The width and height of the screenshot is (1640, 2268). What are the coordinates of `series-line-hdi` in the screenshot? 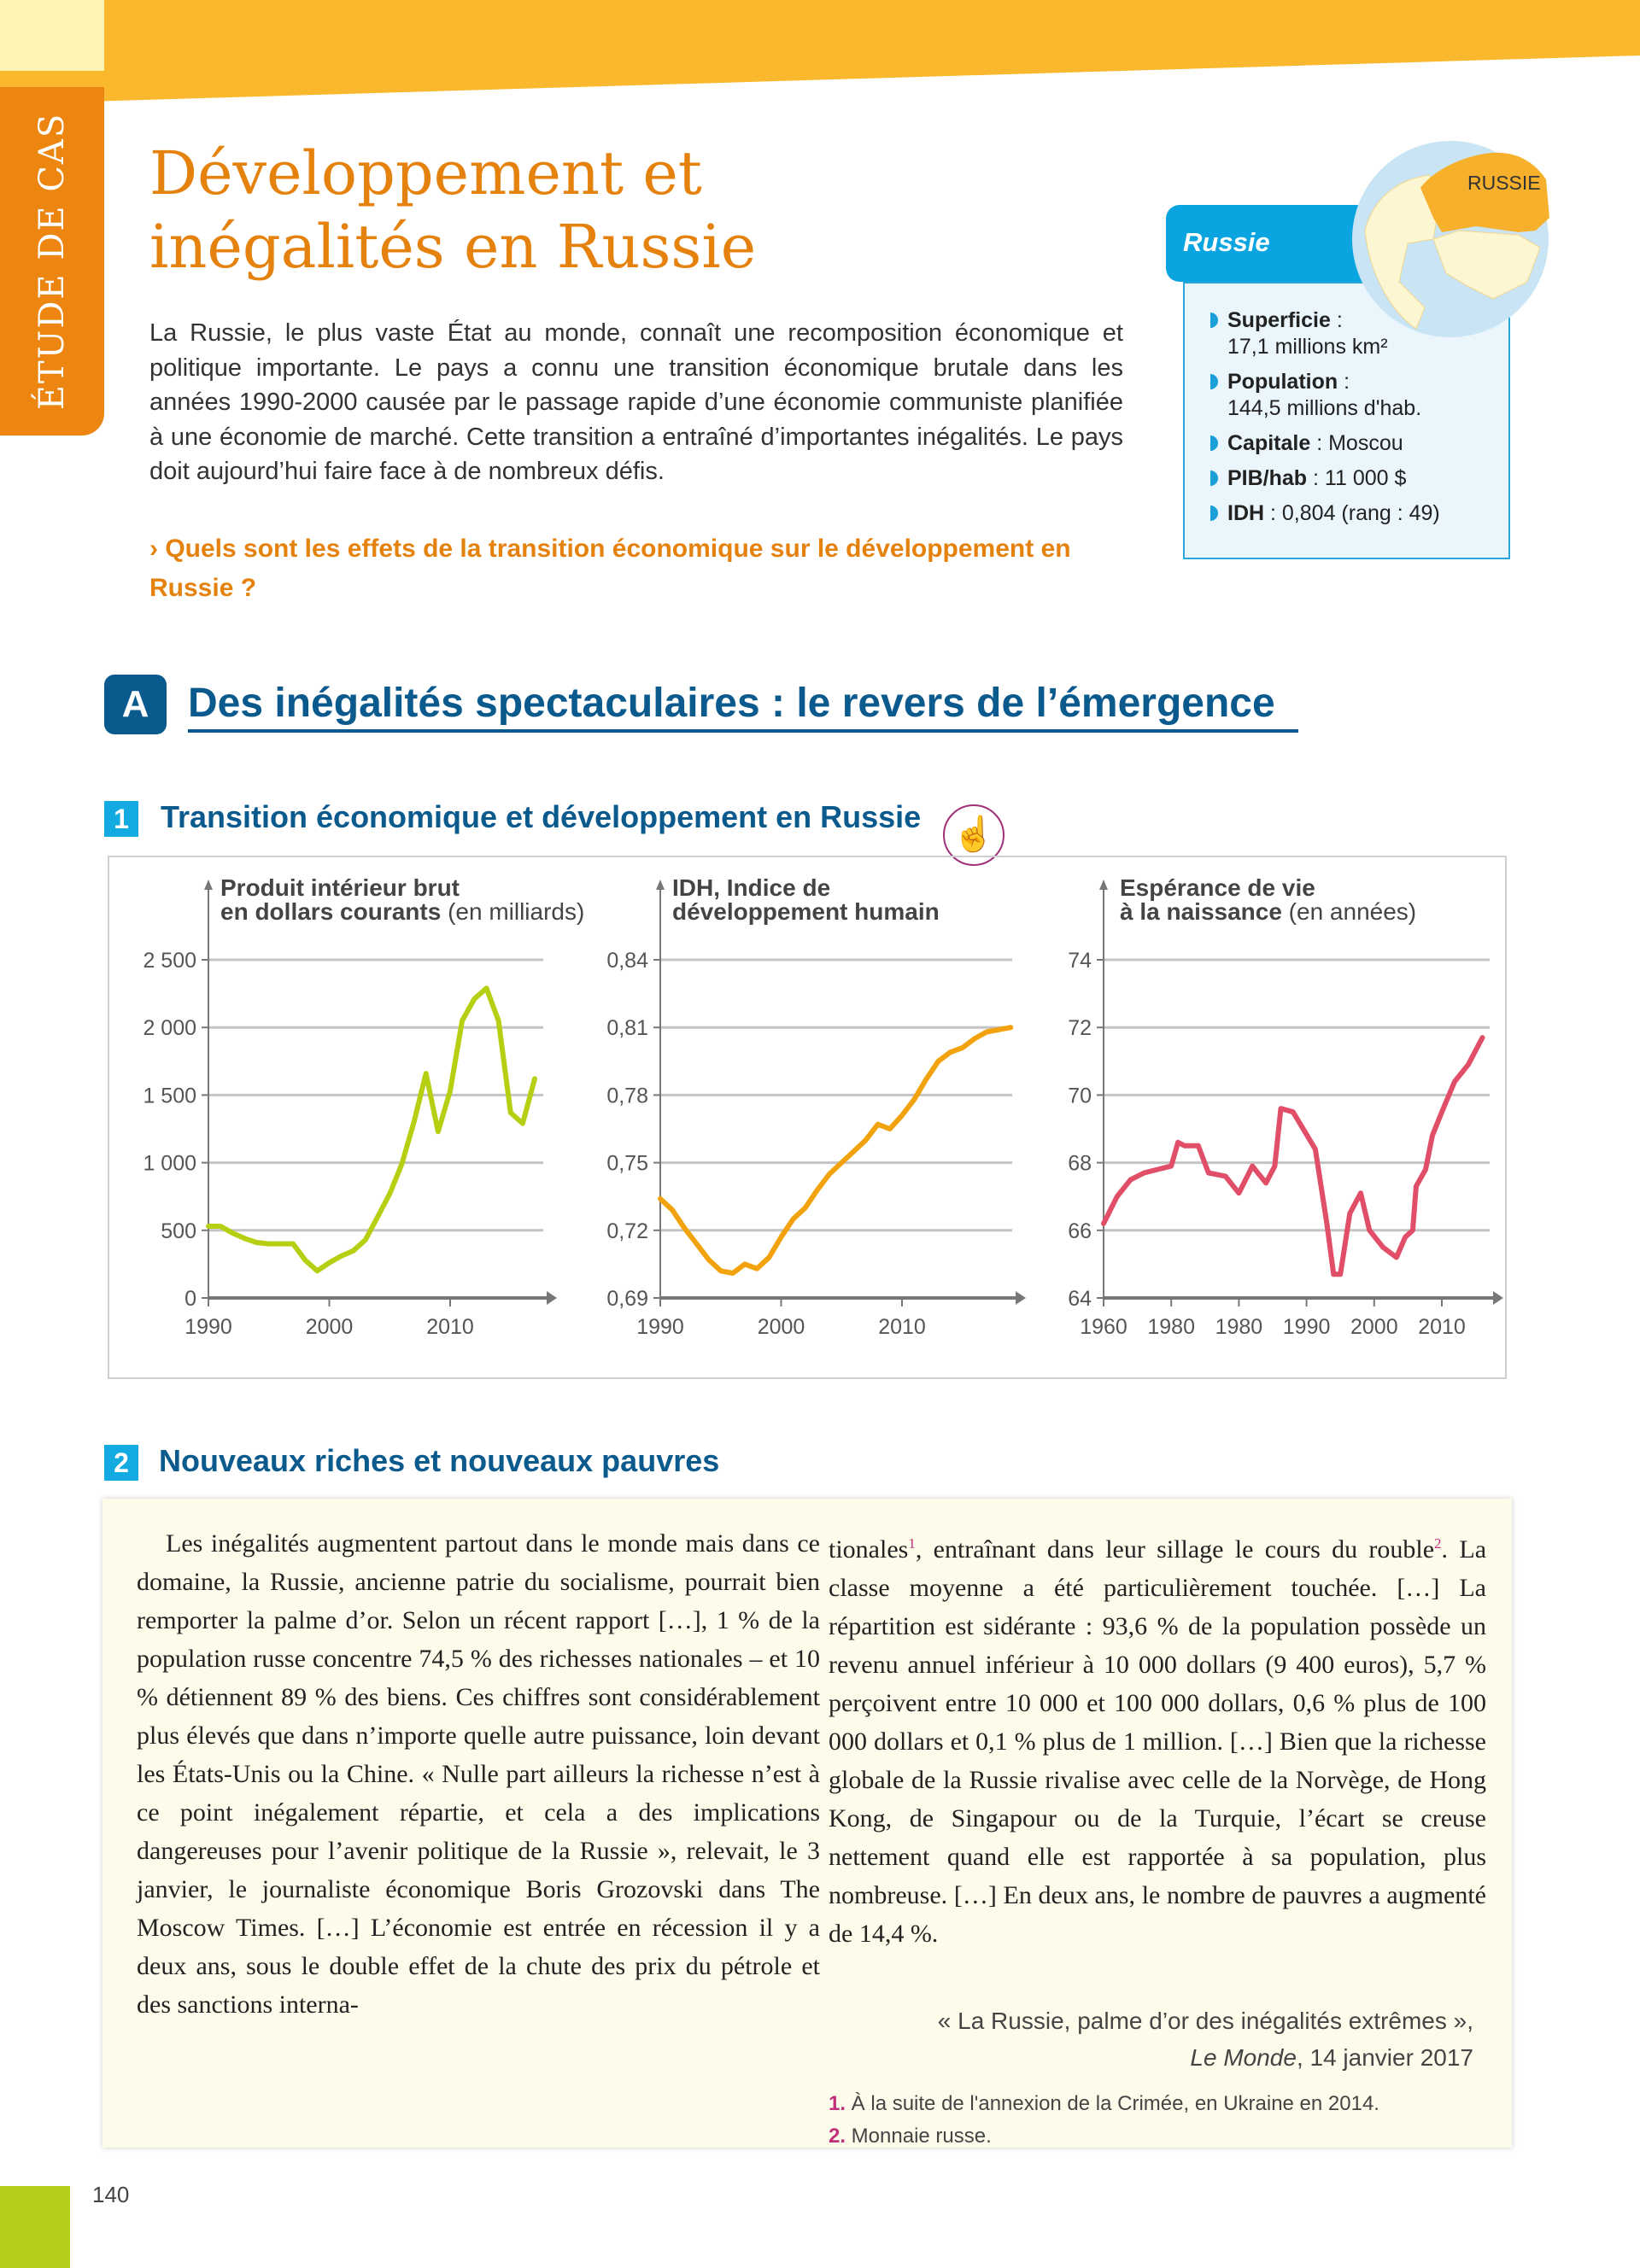 It's located at (836, 1150).